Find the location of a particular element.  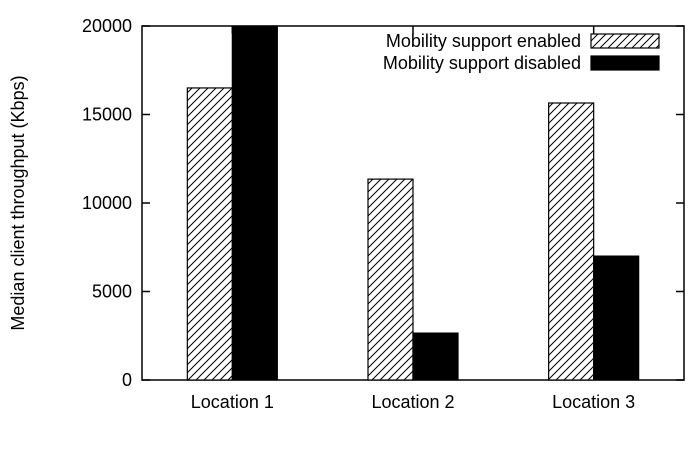

y-tick-label: 20000 is located at coordinates (107, 26).